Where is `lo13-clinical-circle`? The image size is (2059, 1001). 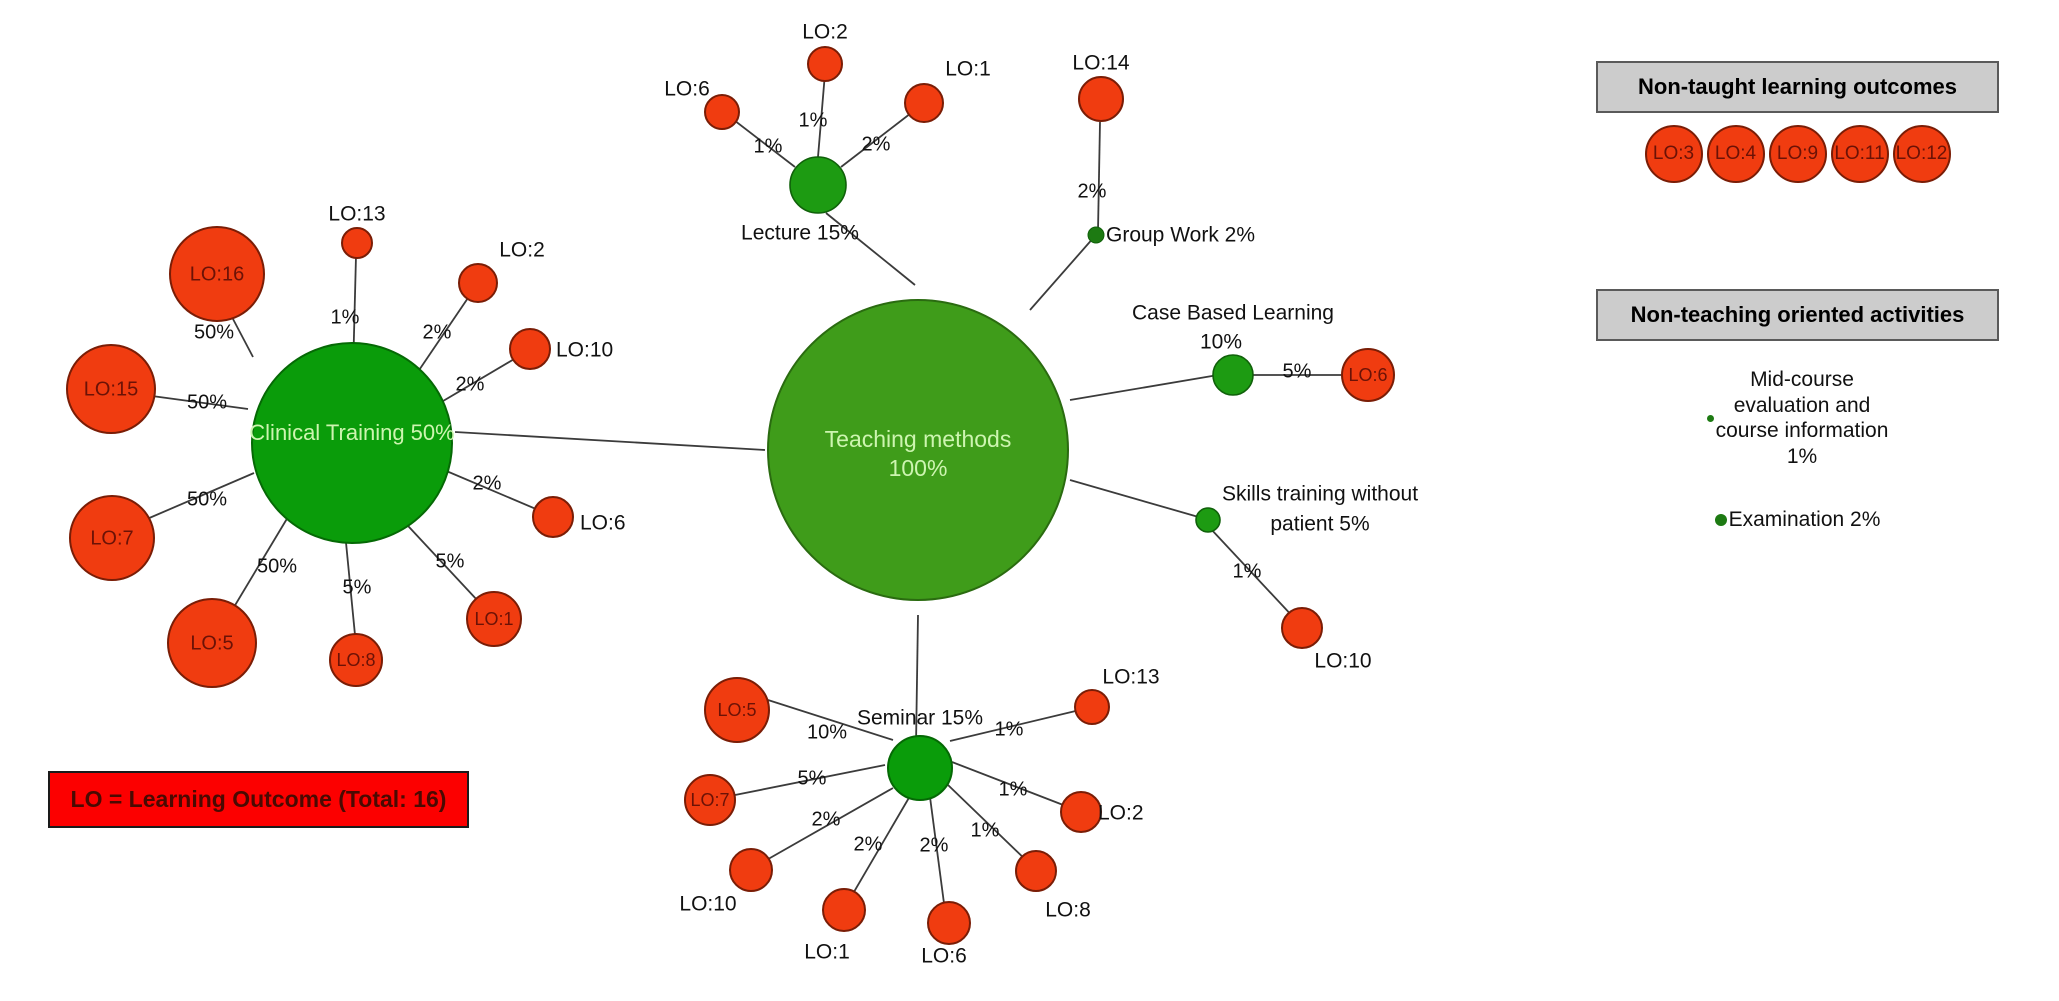 lo13-clinical-circle is located at coordinates (357, 243).